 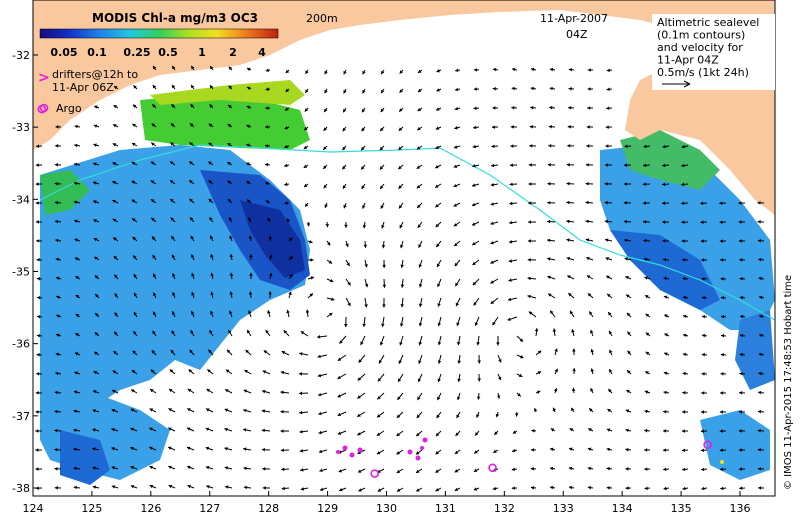 What do you see at coordinates (175, 18) in the screenshot?
I see `colorbar-title: MODIS Chl-a mg/m3 OC3` at bounding box center [175, 18].